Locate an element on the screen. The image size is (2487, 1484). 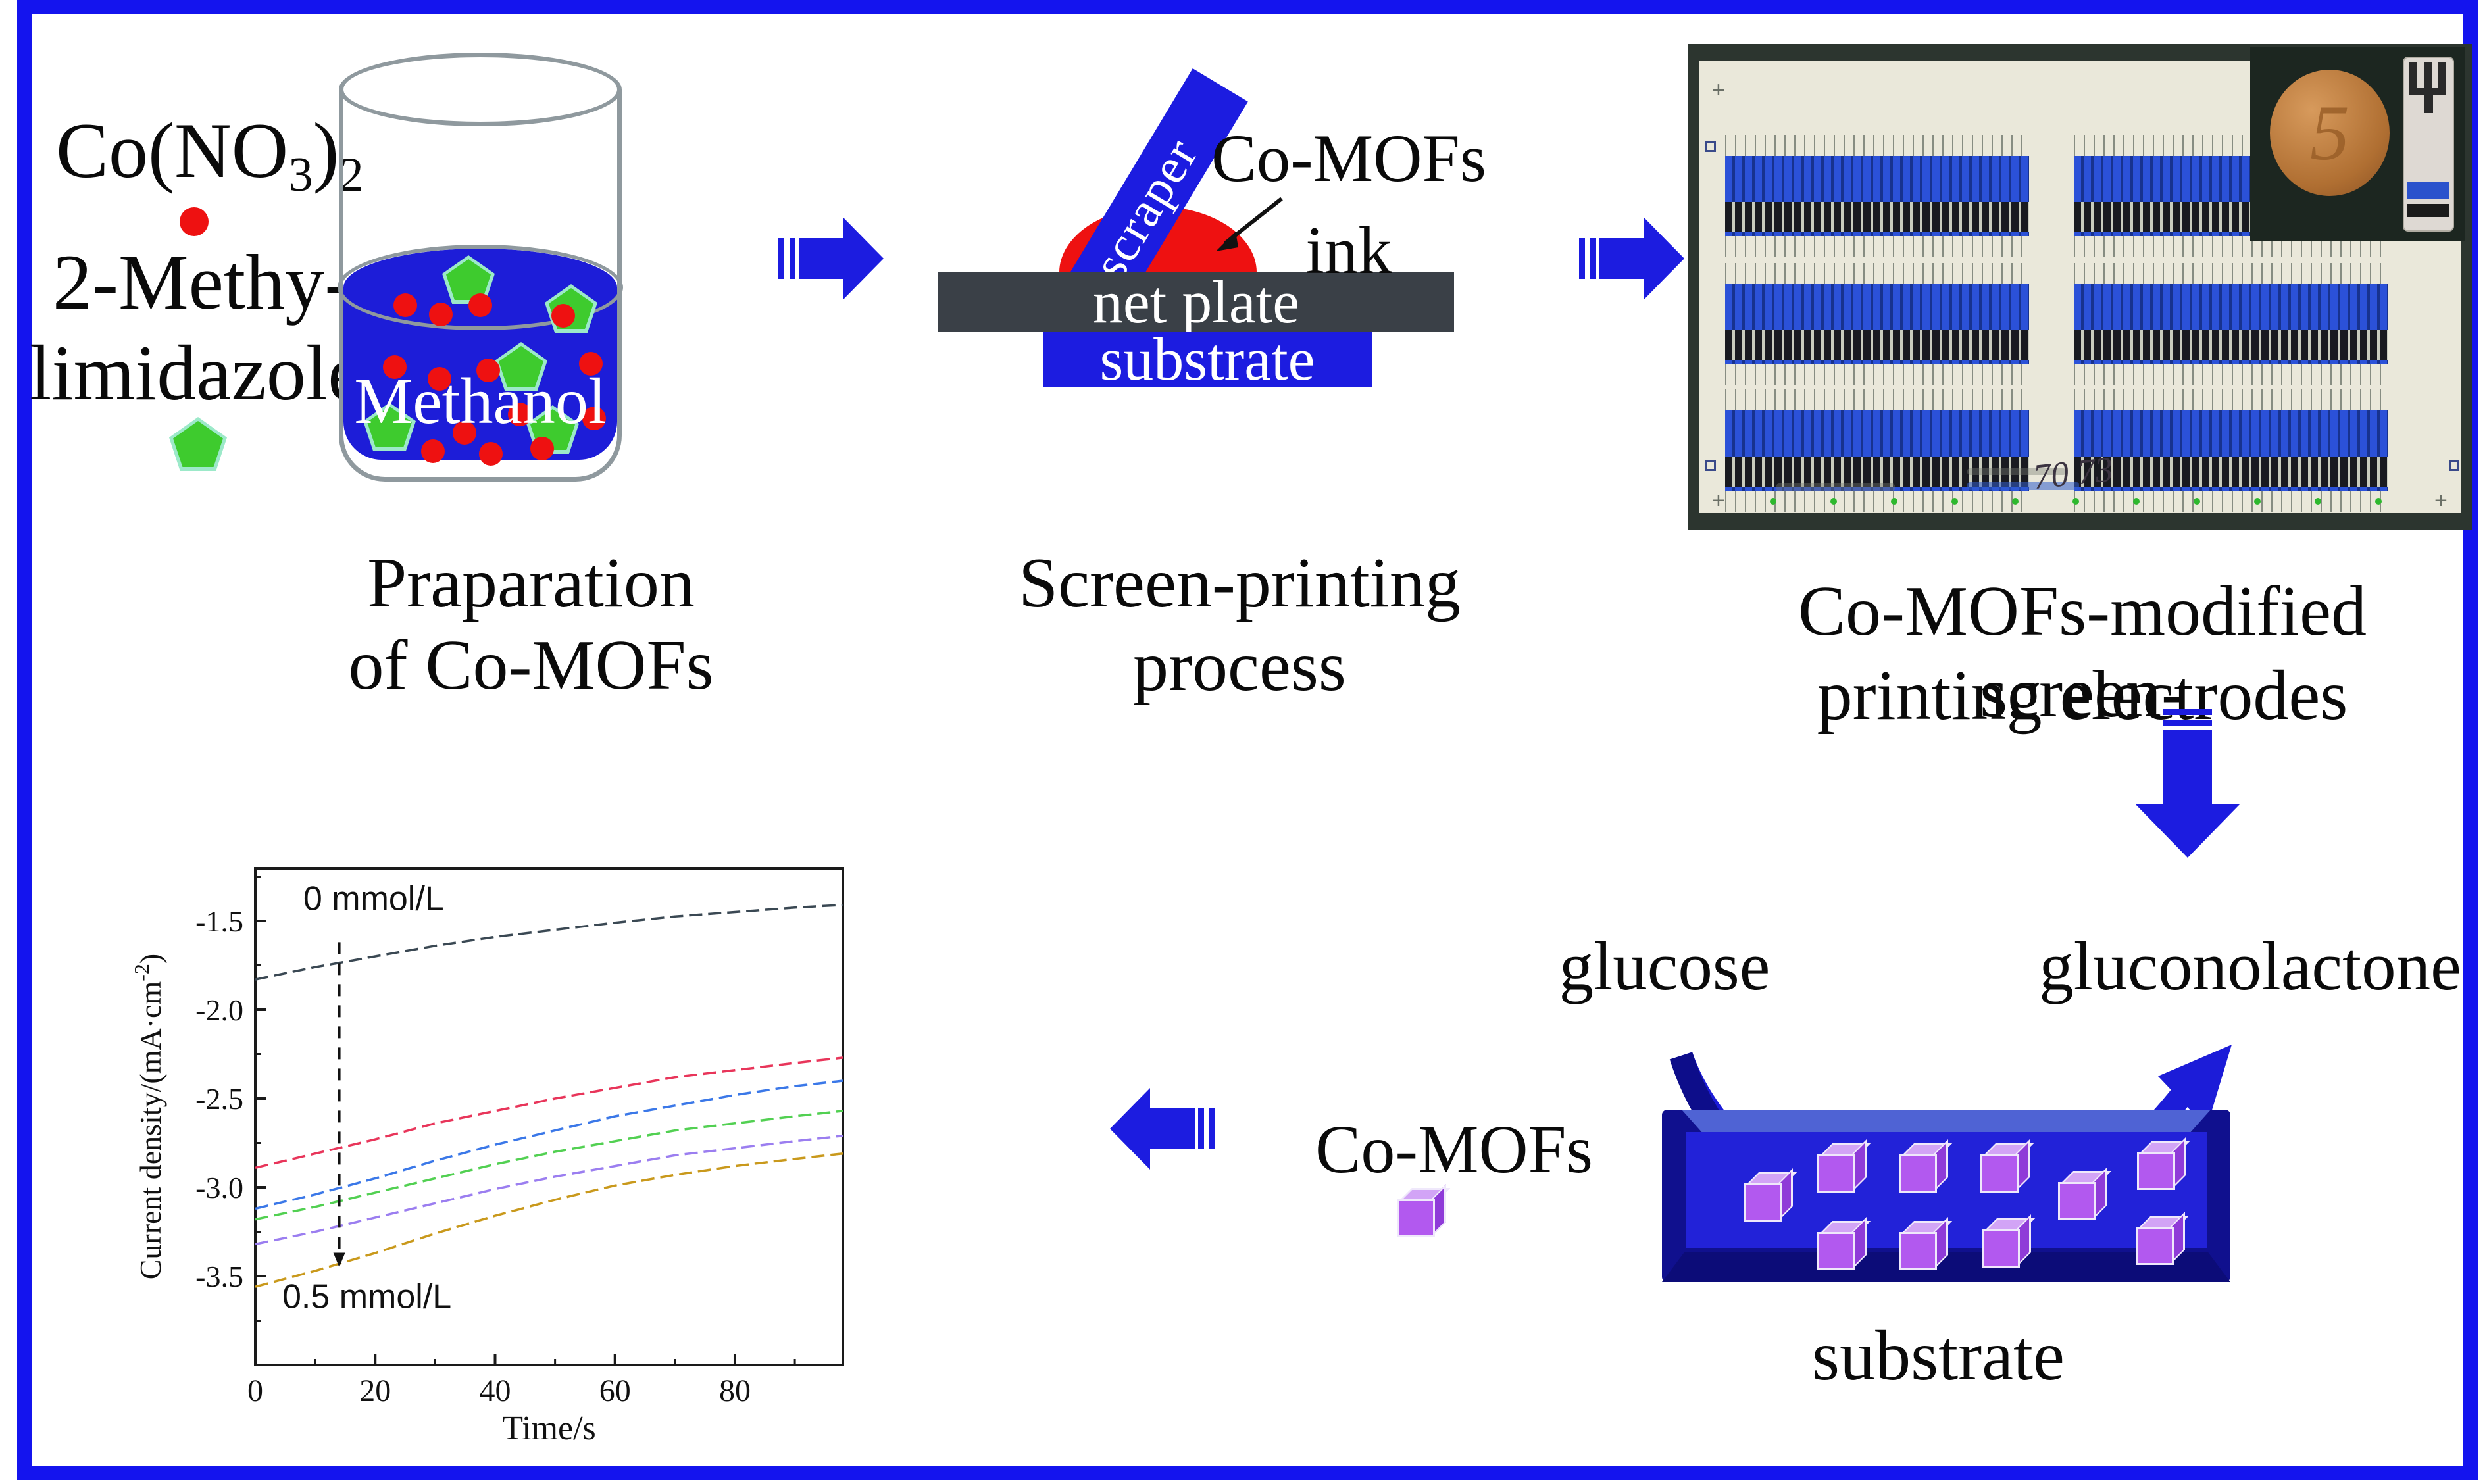
coin-digit: 5 is located at coordinates (2329, 132).